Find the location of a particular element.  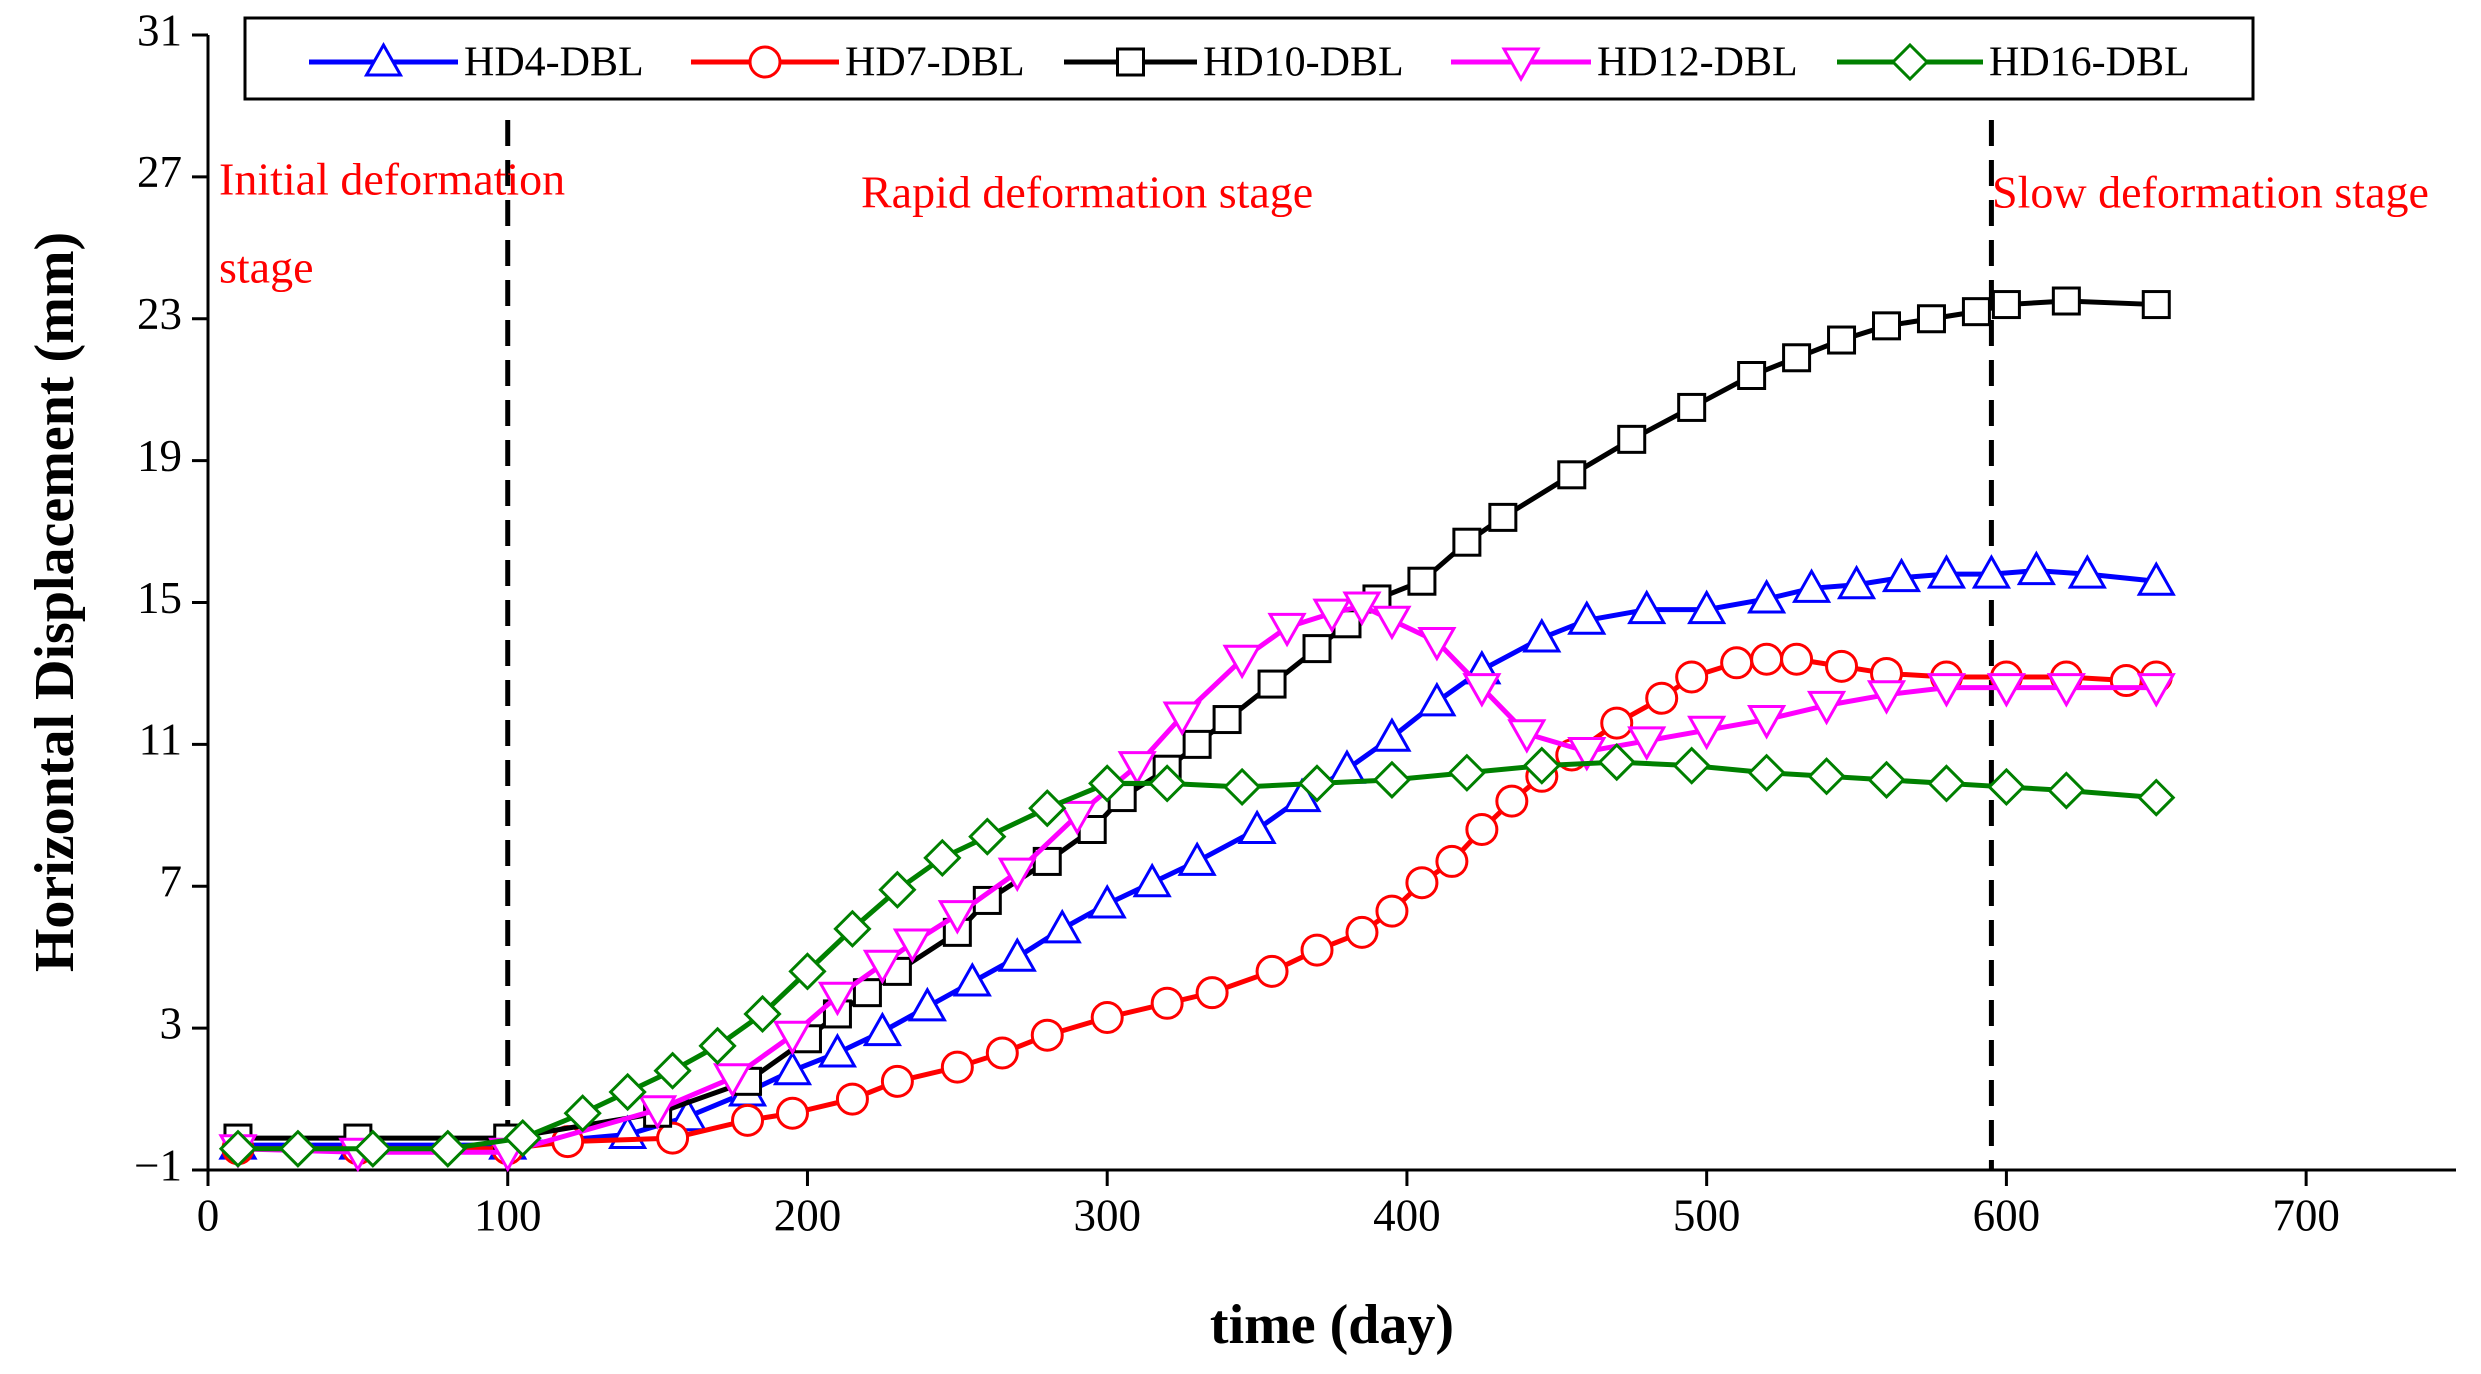

x-tick-label: 300 is located at coordinates (1107, 1215).